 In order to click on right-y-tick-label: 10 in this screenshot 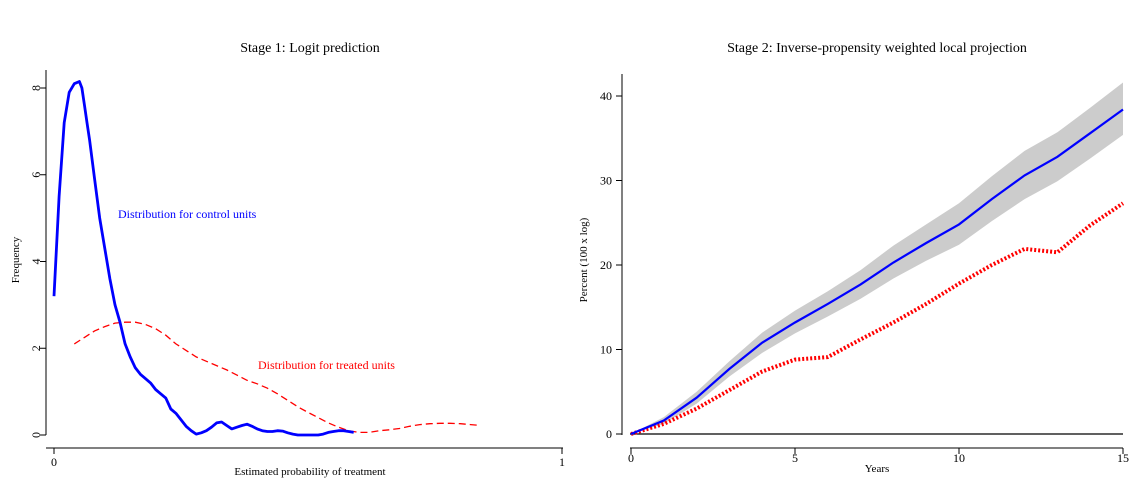, I will do `click(606, 350)`.